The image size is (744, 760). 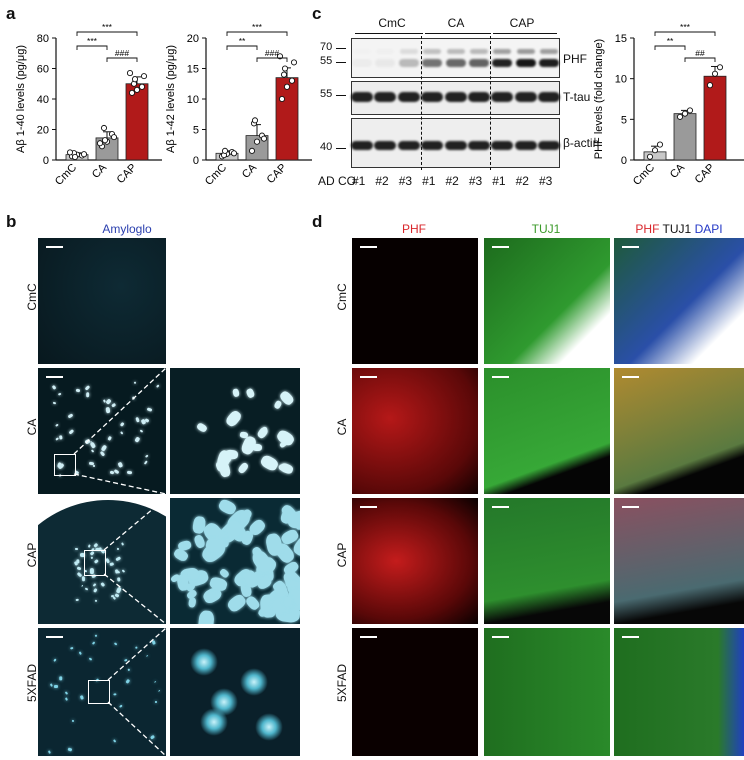 I want to click on zoom-lines, so click(x=120, y=562).